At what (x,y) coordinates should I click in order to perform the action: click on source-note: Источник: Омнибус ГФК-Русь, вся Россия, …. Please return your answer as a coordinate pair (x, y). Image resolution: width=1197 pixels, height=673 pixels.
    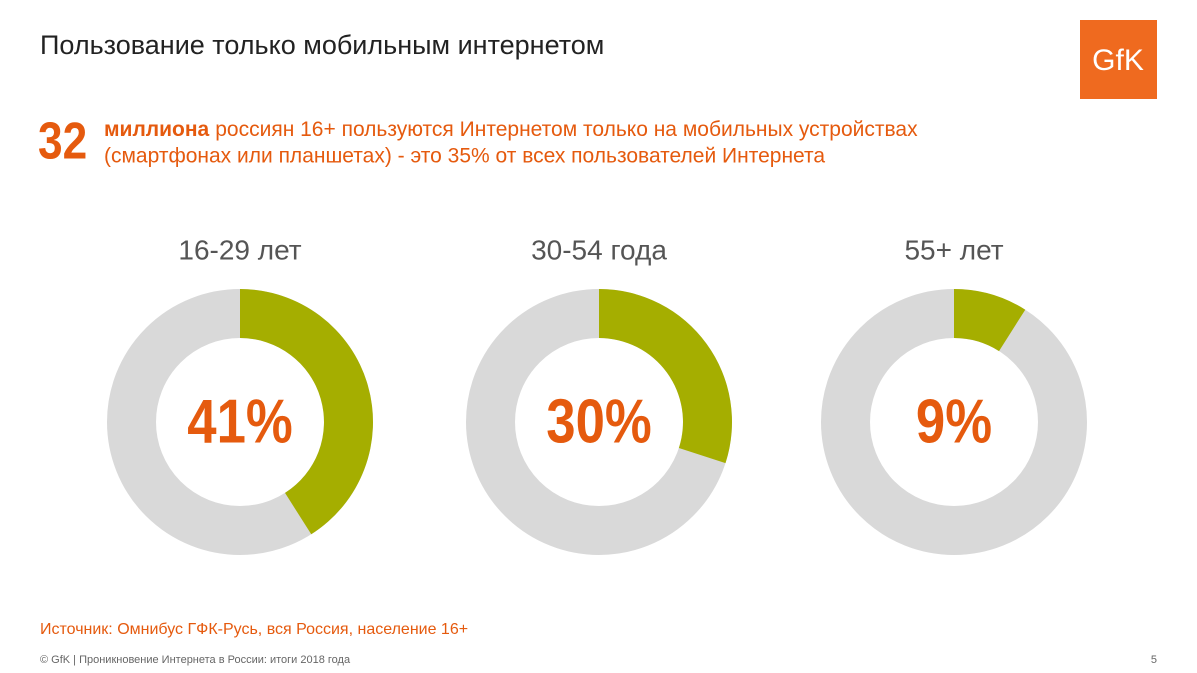
    Looking at the image, I should click on (254, 629).